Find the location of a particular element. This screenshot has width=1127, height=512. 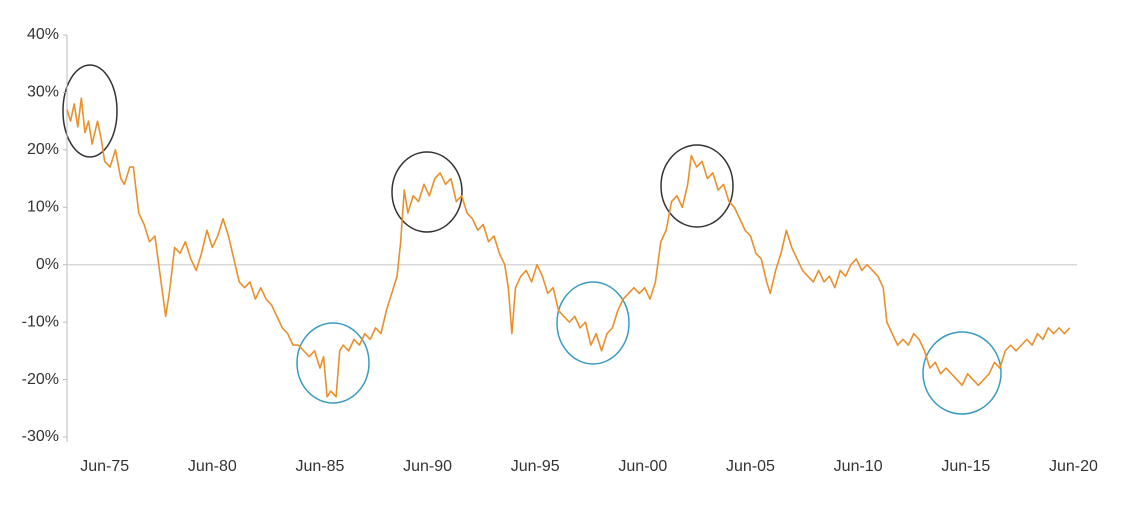

x-tick-label: Jun-15 is located at coordinates (965, 466).